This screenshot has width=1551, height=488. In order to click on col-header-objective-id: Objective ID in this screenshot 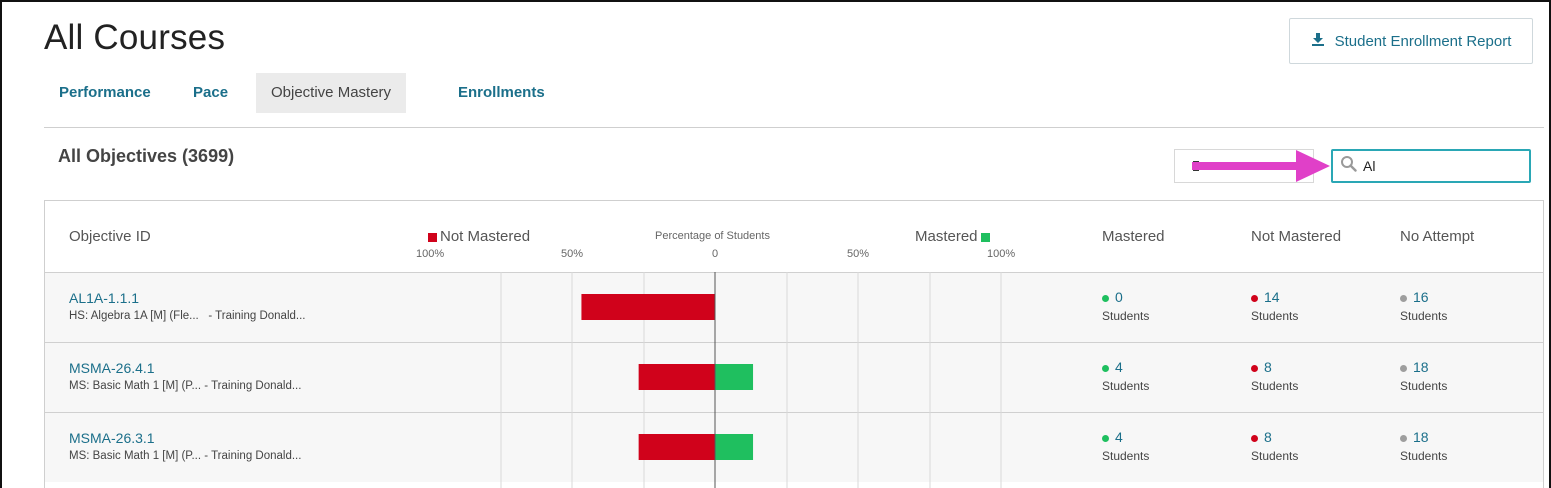, I will do `click(110, 236)`.